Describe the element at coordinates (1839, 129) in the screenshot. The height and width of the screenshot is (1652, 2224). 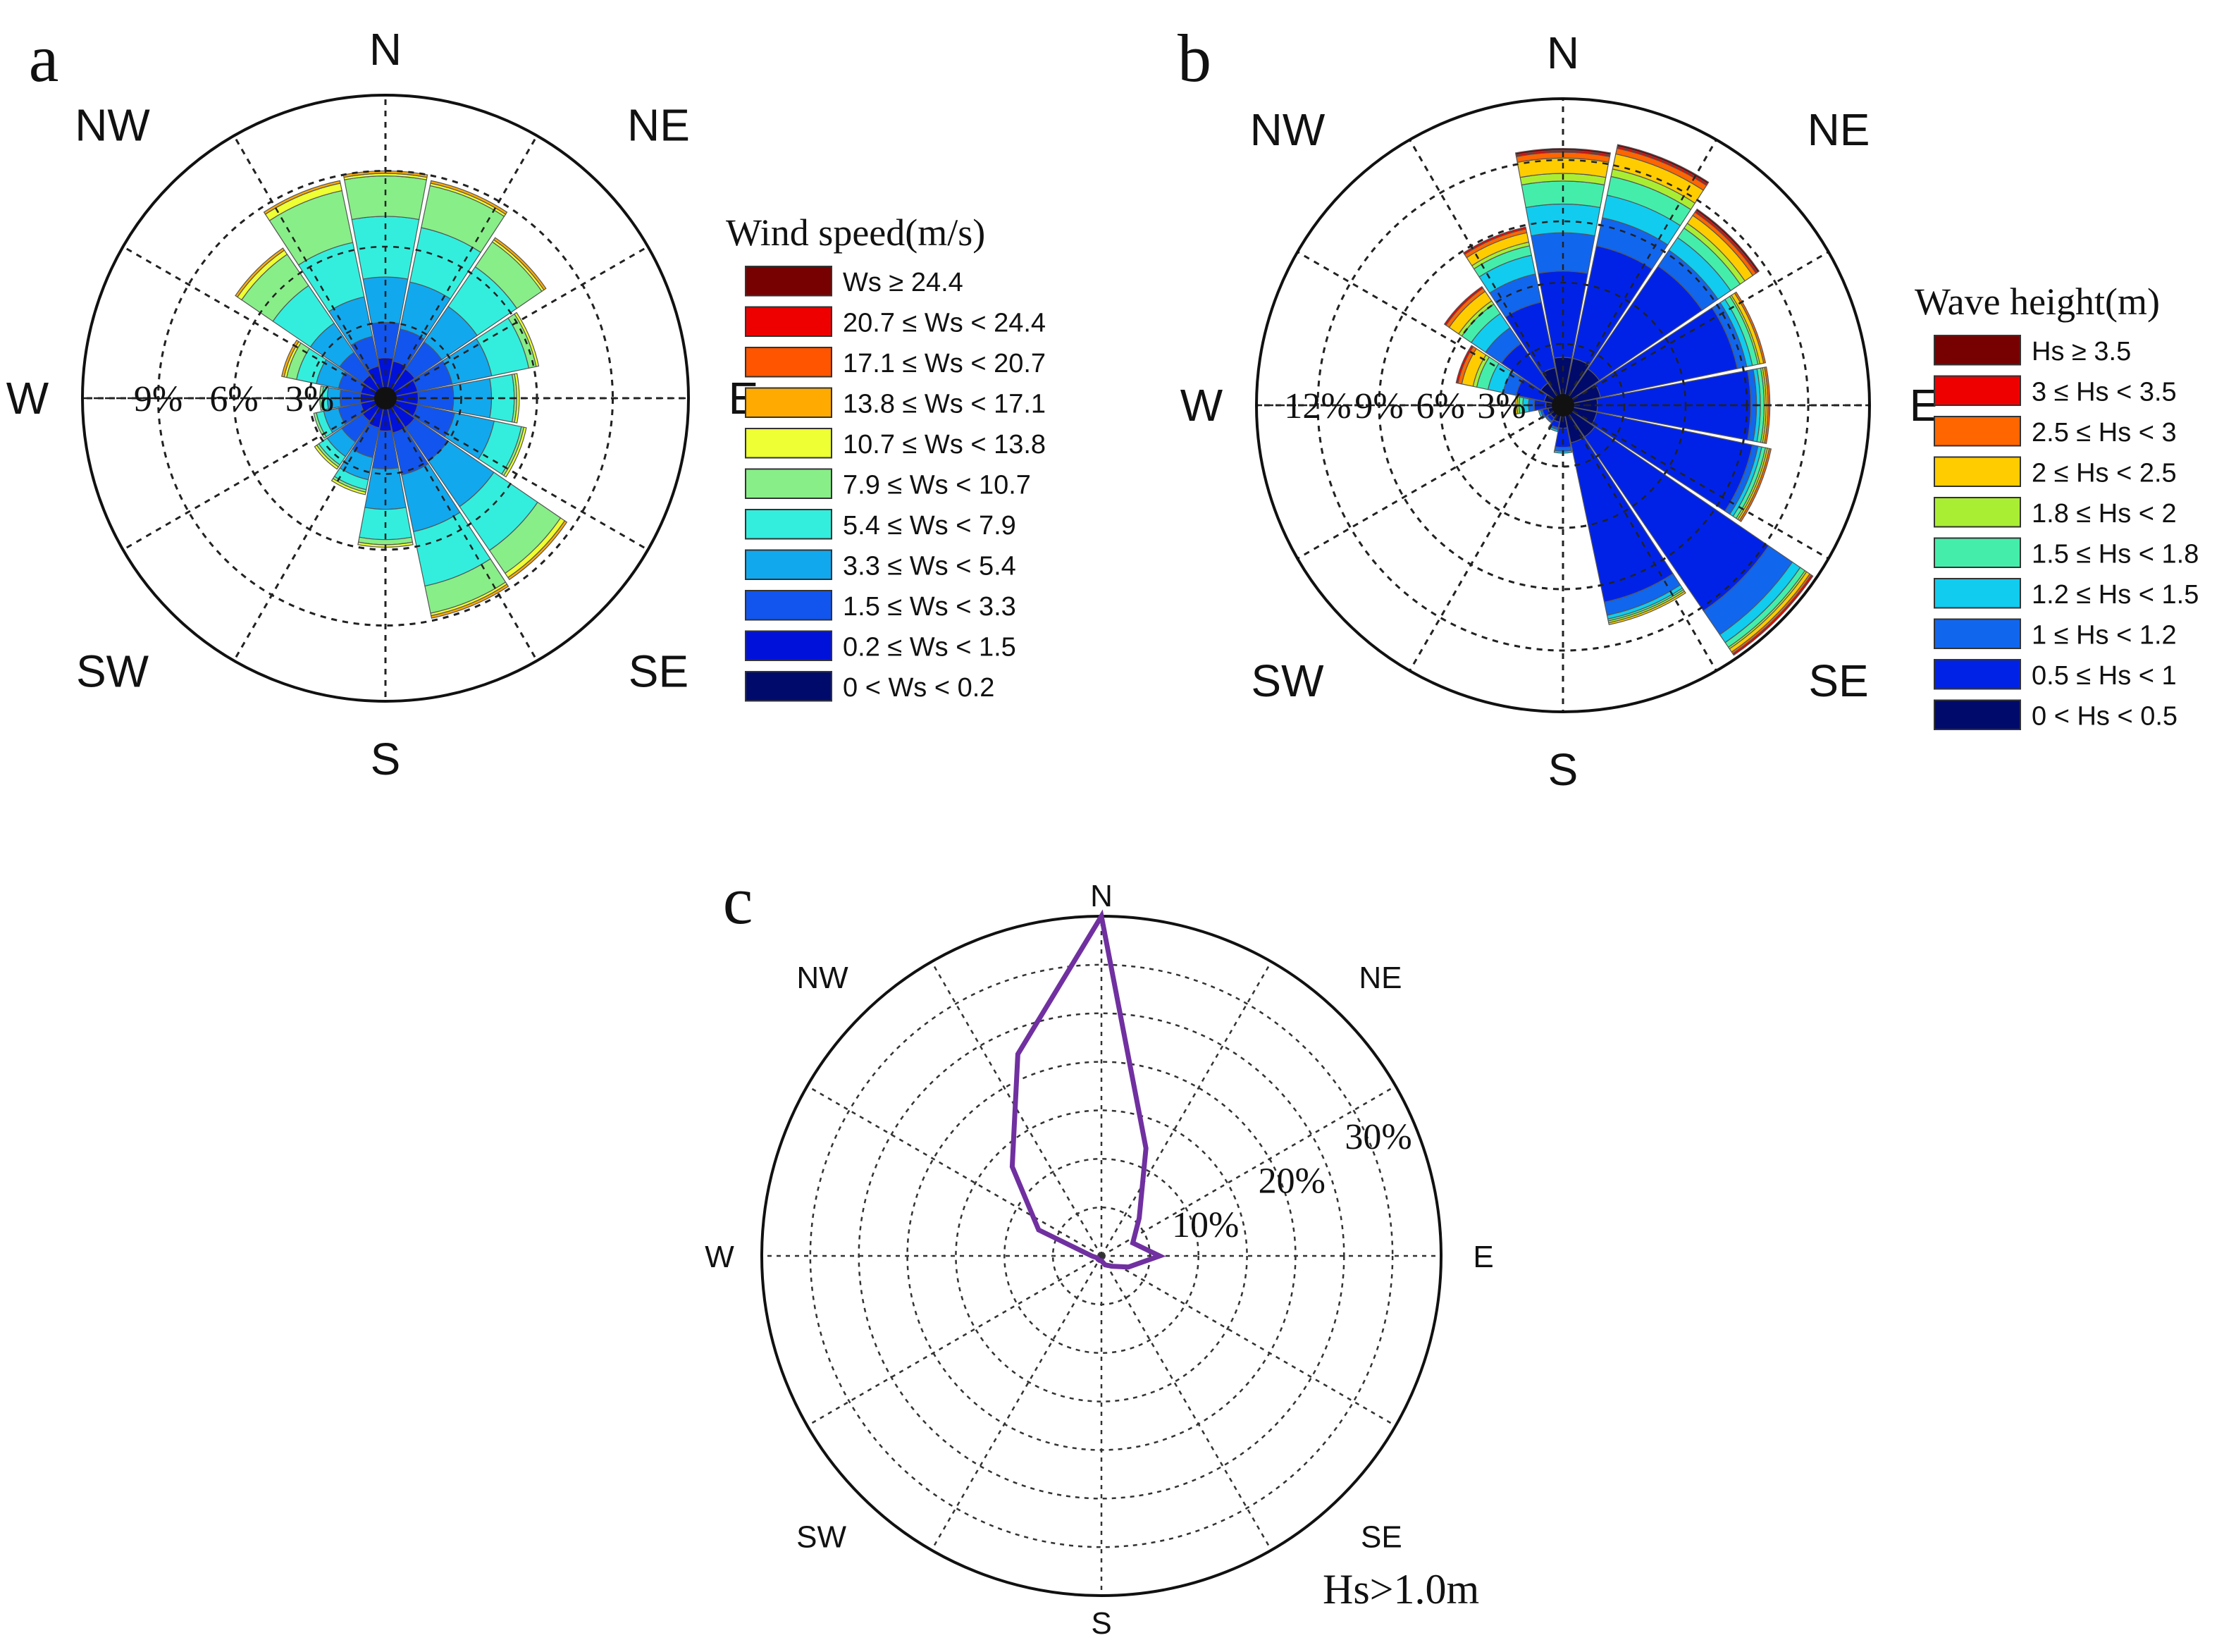
I see `compass-label-ne: NE` at that location.